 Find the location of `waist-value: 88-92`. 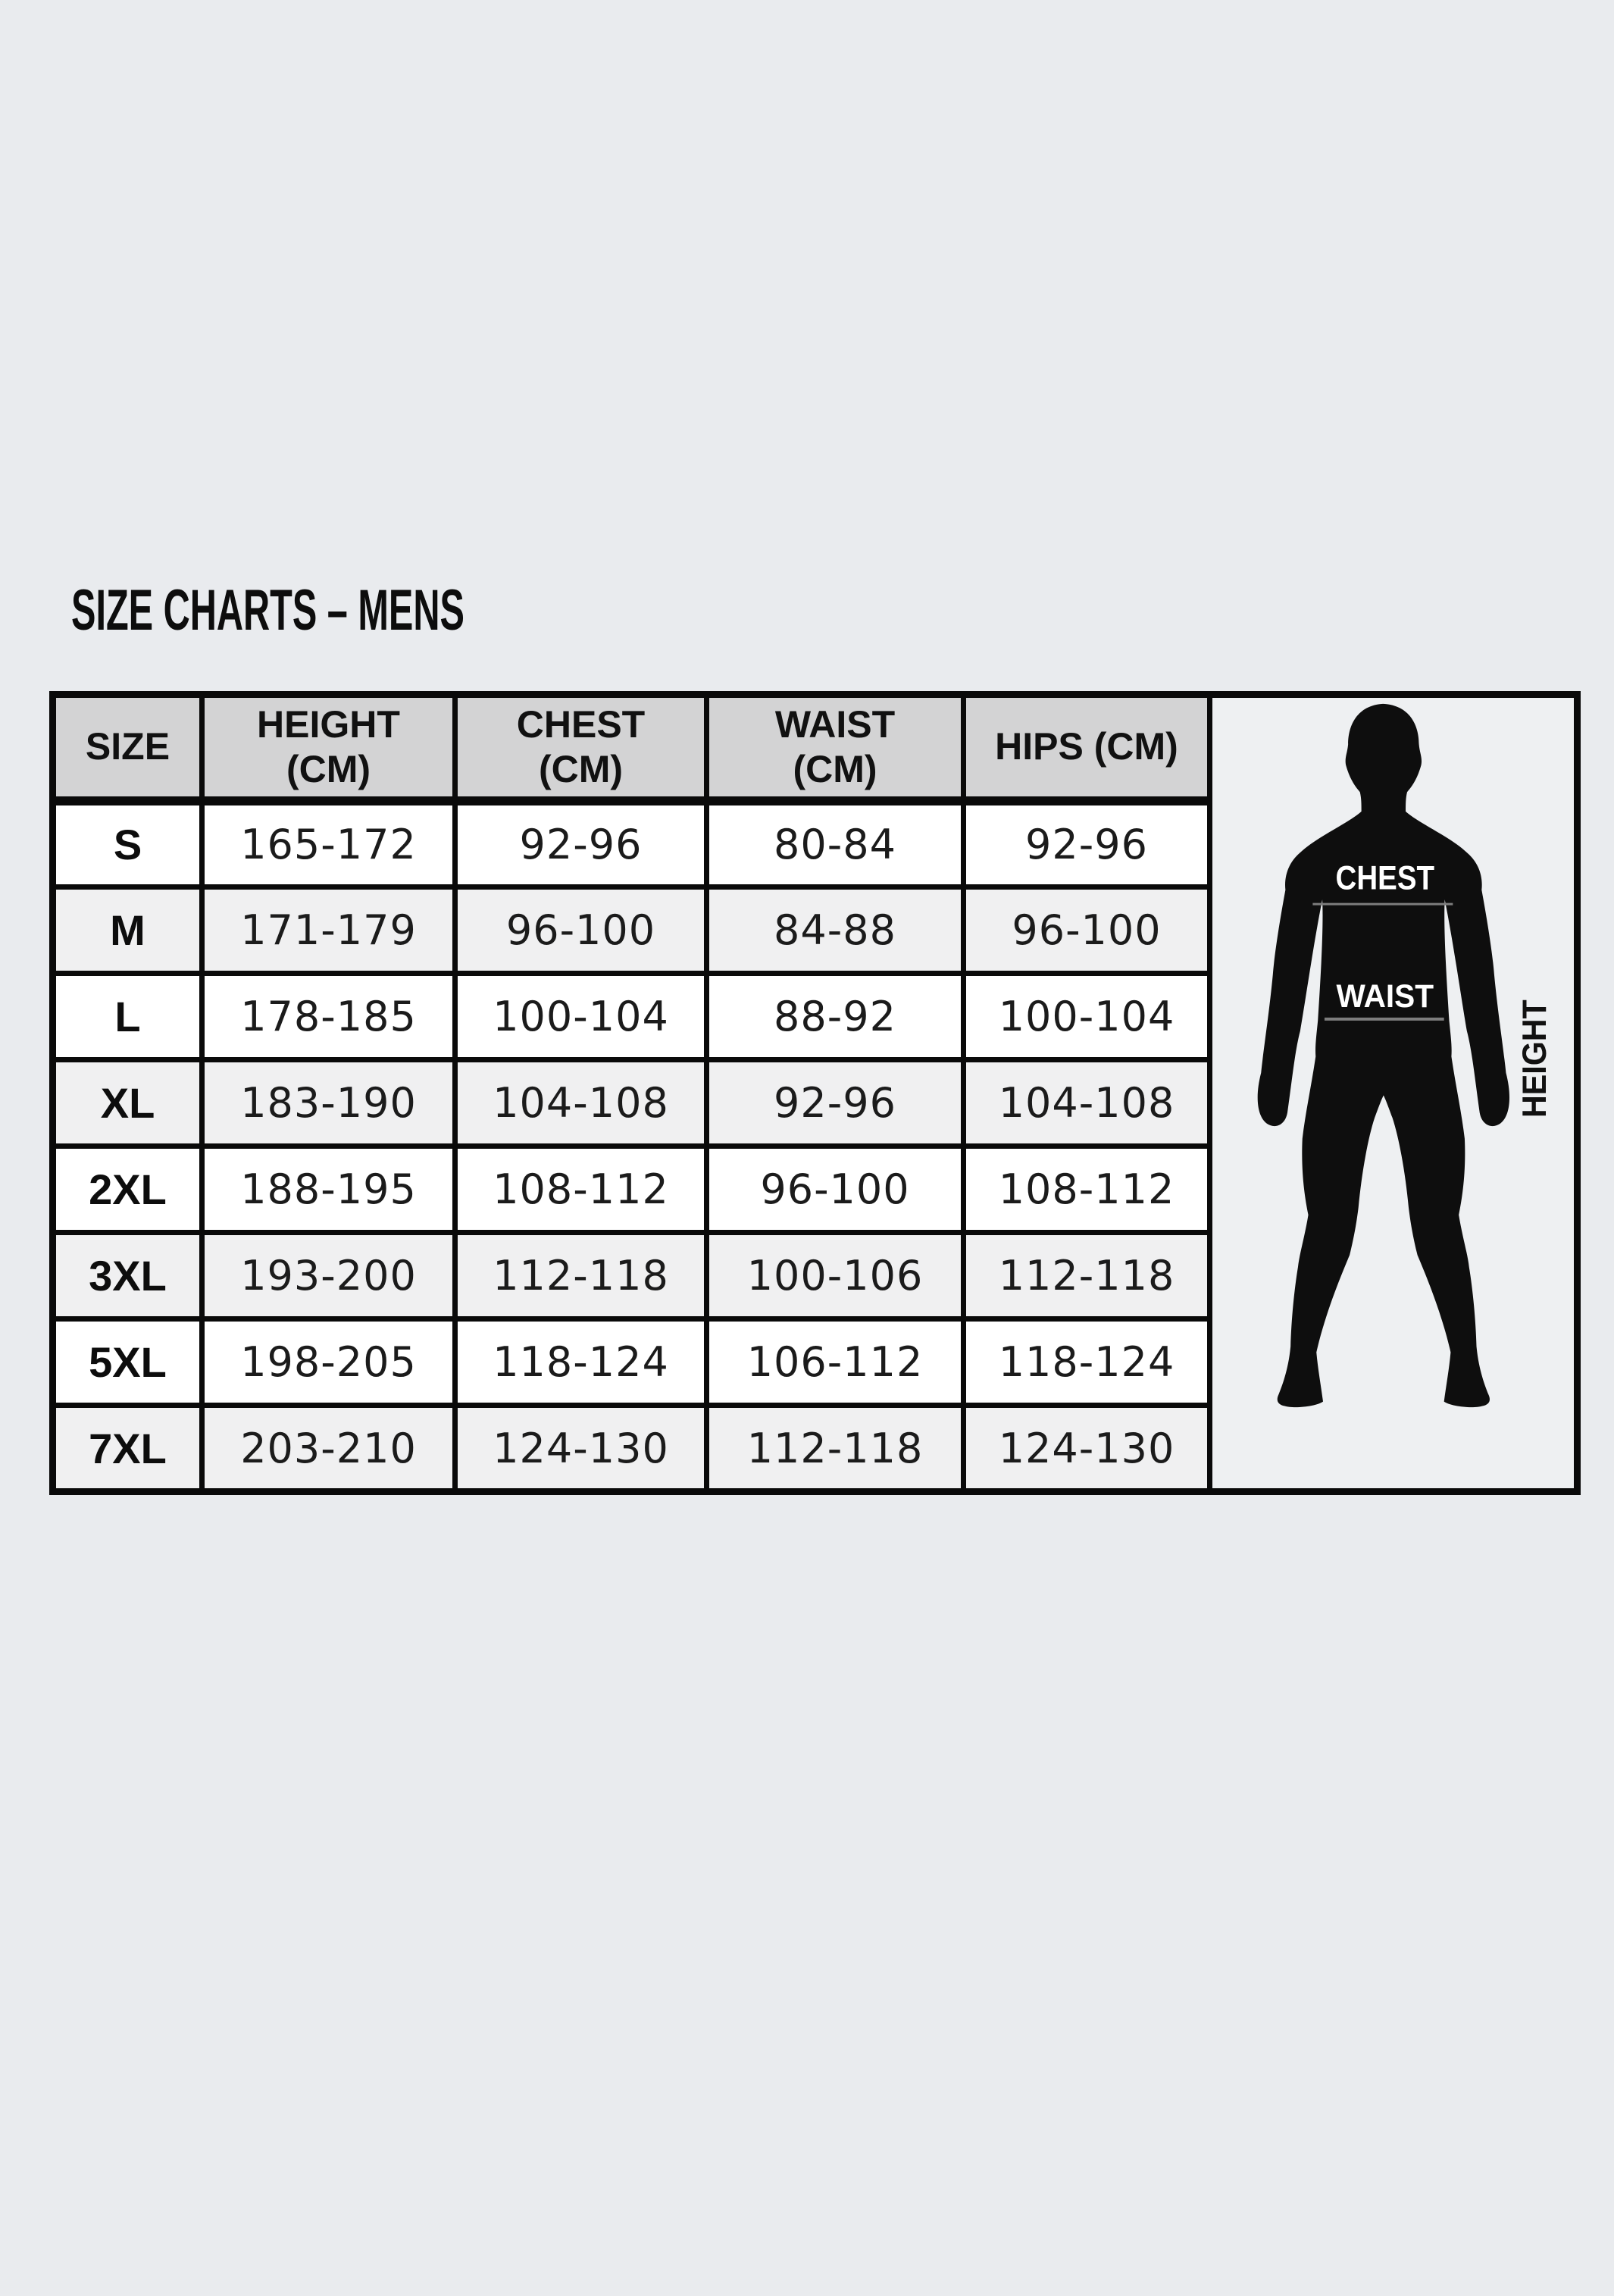

waist-value: 88-92 is located at coordinates (835, 1017).